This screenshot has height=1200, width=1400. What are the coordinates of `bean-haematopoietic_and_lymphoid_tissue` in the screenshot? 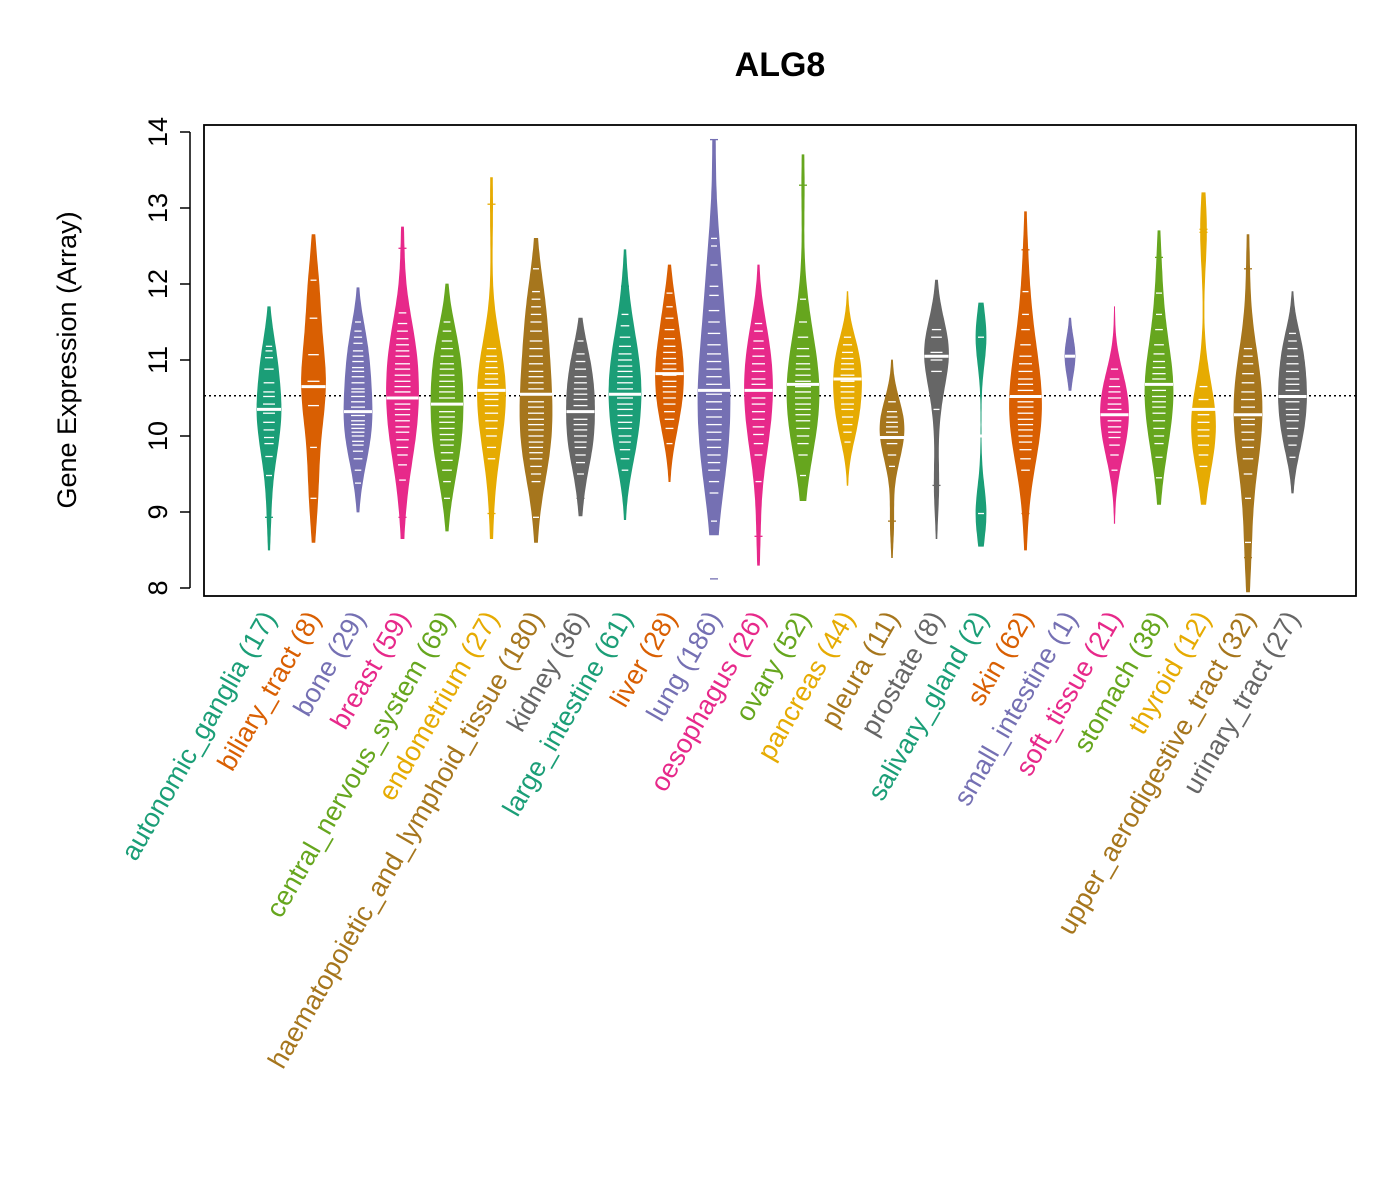 It's located at (536, 390).